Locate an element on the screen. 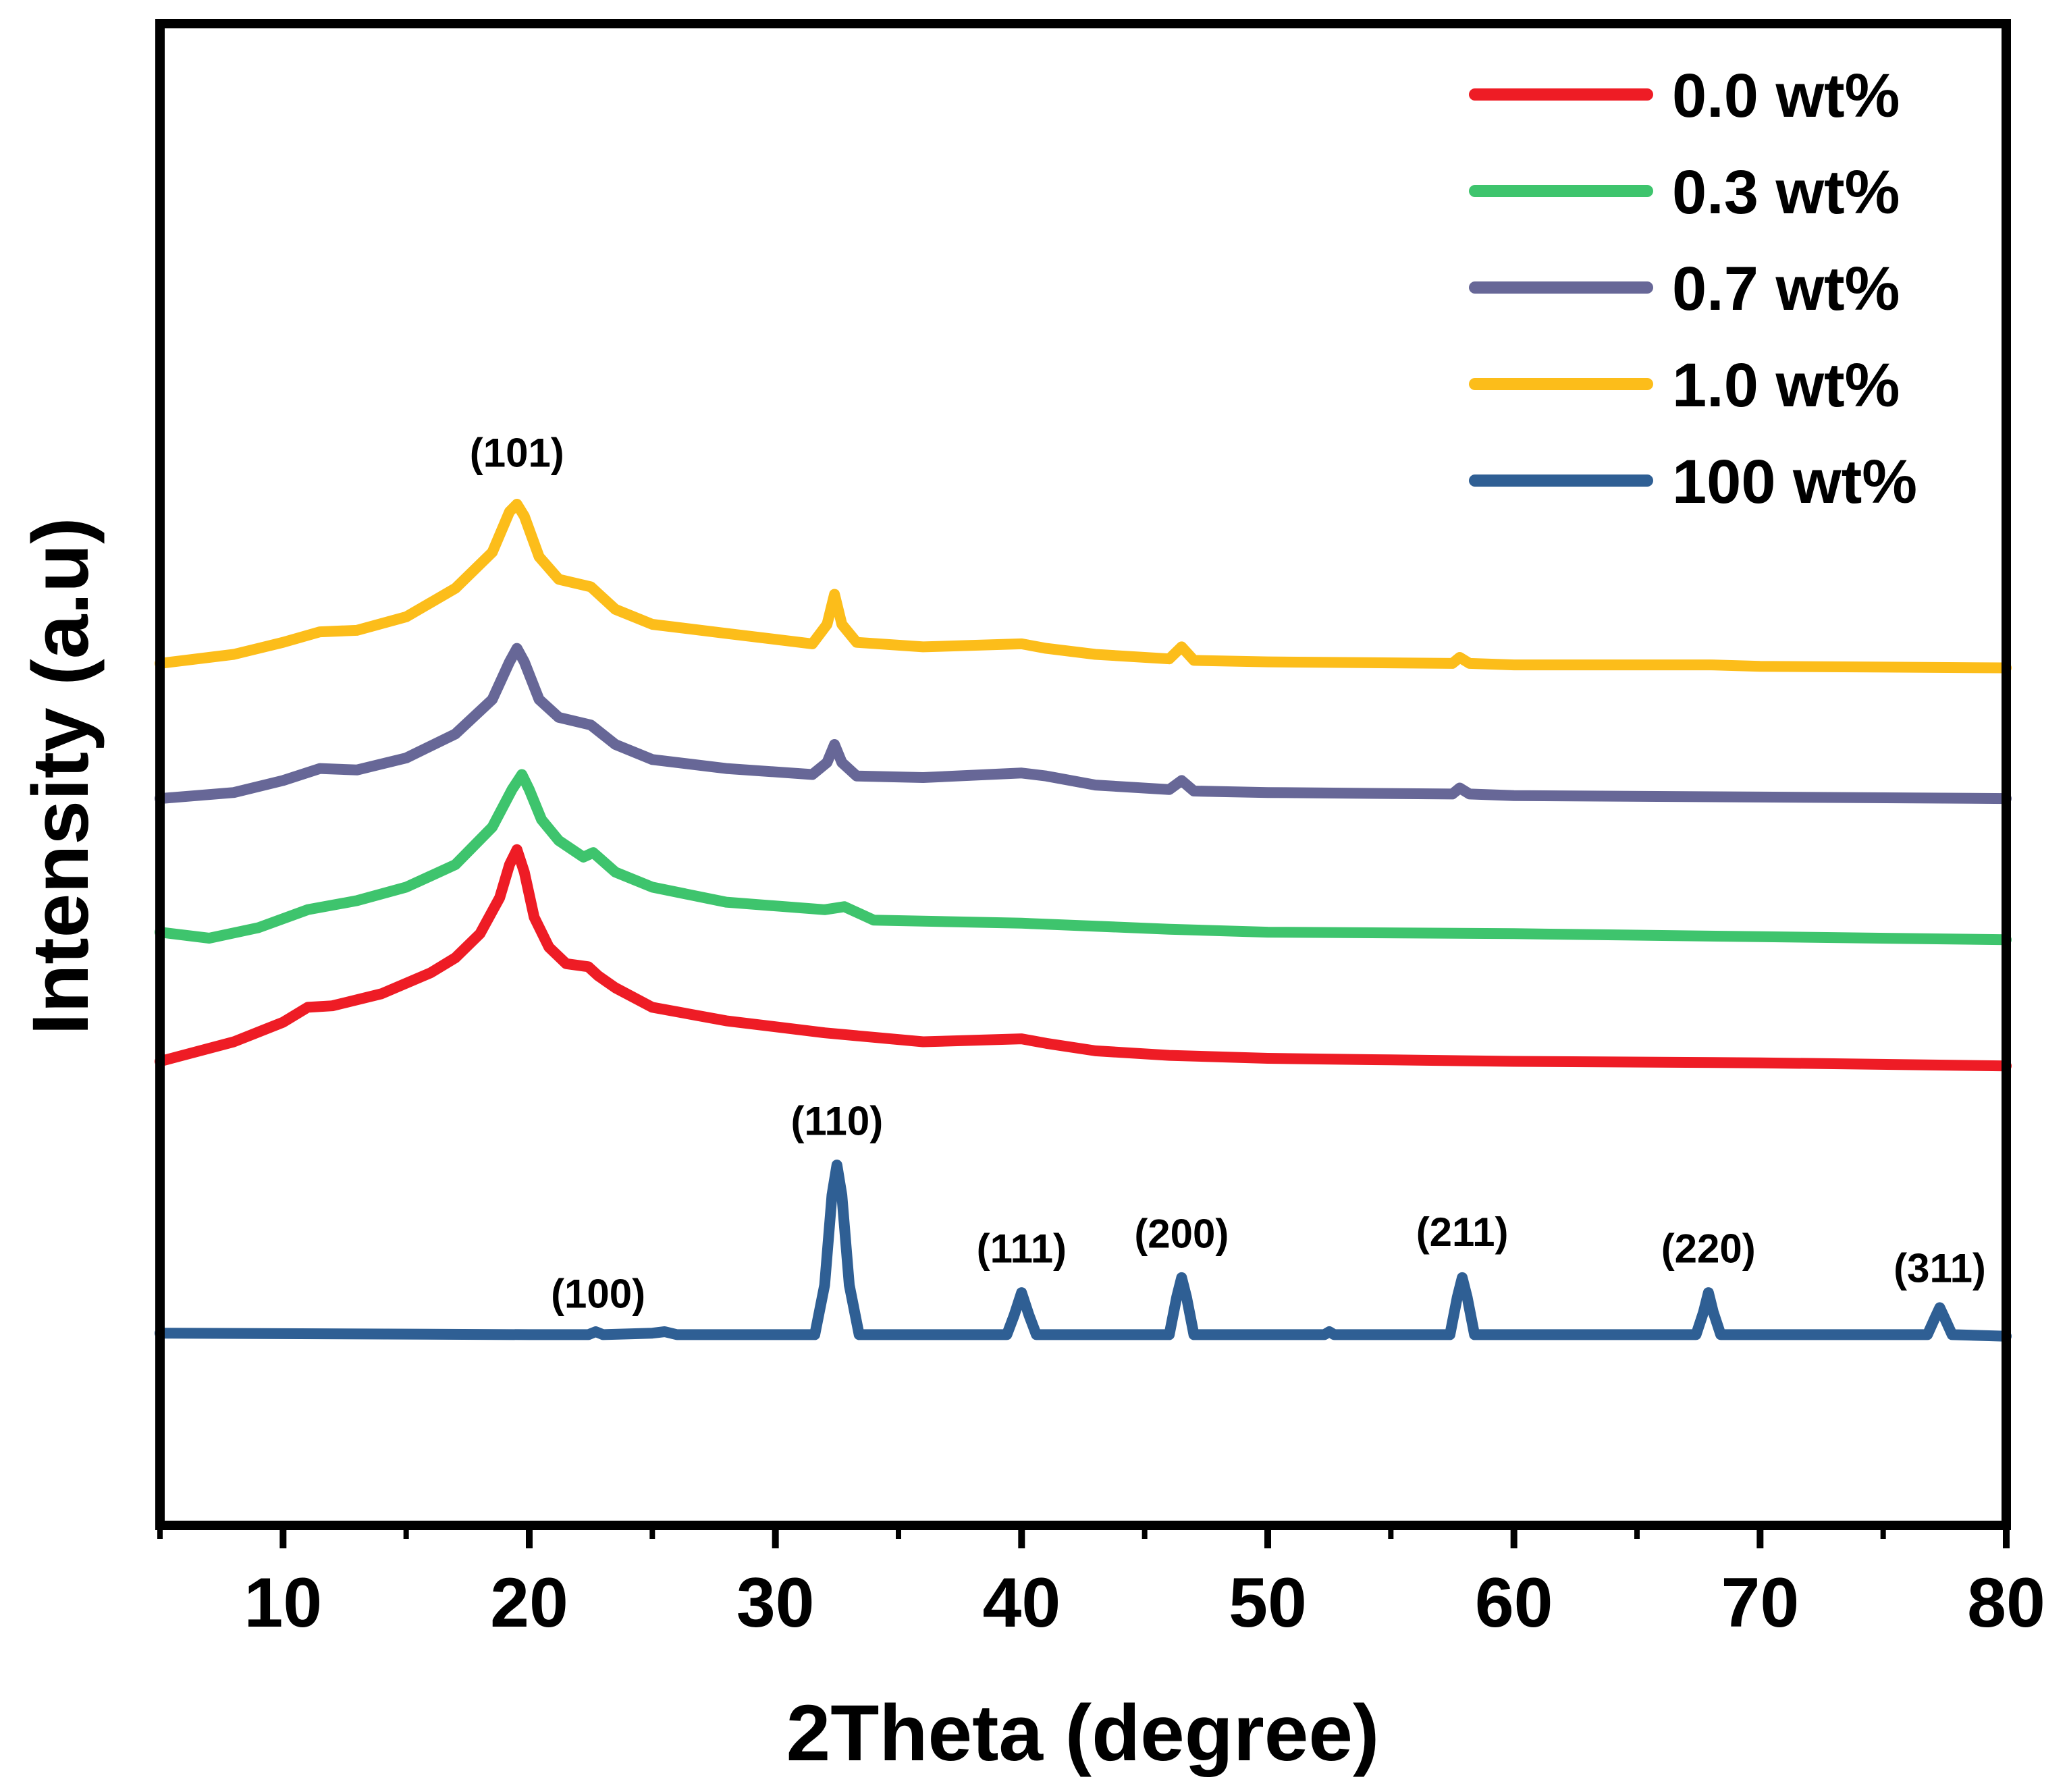 The height and width of the screenshot is (1792, 2067). legend-label: 100 wt% is located at coordinates (1794, 481).